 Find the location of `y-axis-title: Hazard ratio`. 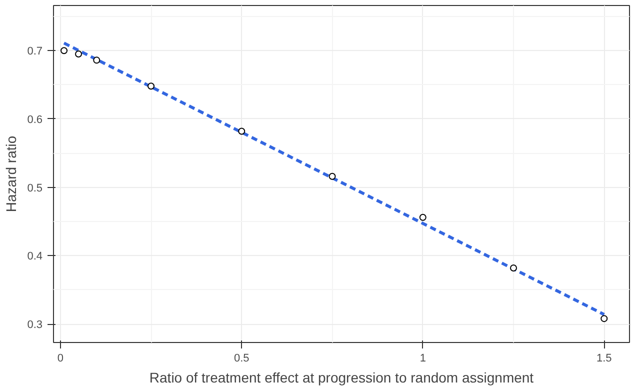

y-axis-title: Hazard ratio is located at coordinates (11, 174).